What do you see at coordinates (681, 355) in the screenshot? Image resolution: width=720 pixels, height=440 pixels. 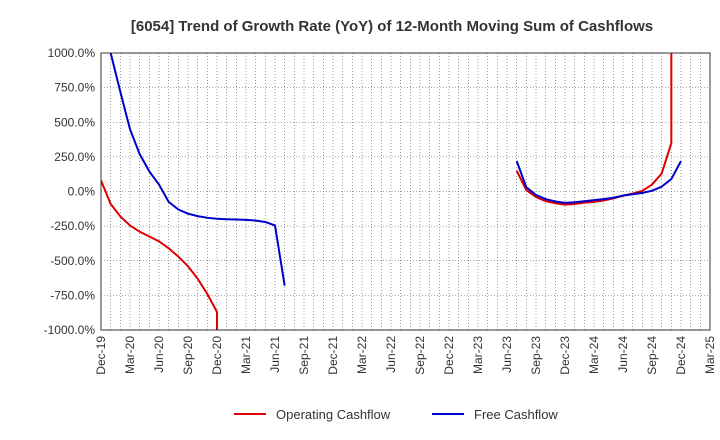 I see `x-tick-label: Dec-24` at bounding box center [681, 355].